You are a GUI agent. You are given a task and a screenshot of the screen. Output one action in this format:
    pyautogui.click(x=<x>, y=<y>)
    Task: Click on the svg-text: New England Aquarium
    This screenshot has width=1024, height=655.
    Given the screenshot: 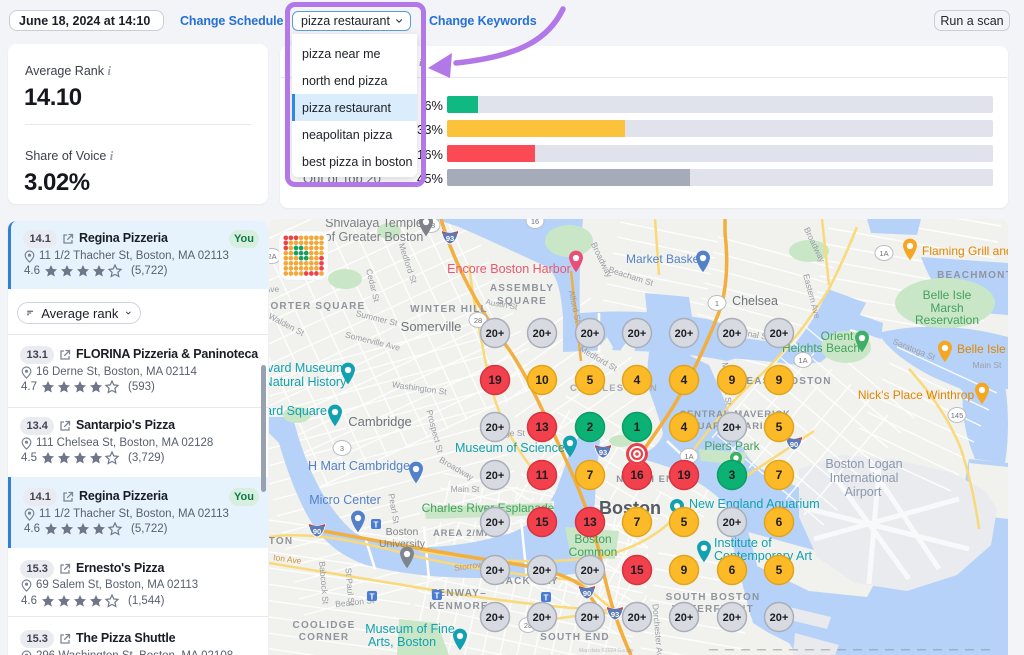 What is the action you would take?
    pyautogui.click(x=754, y=504)
    